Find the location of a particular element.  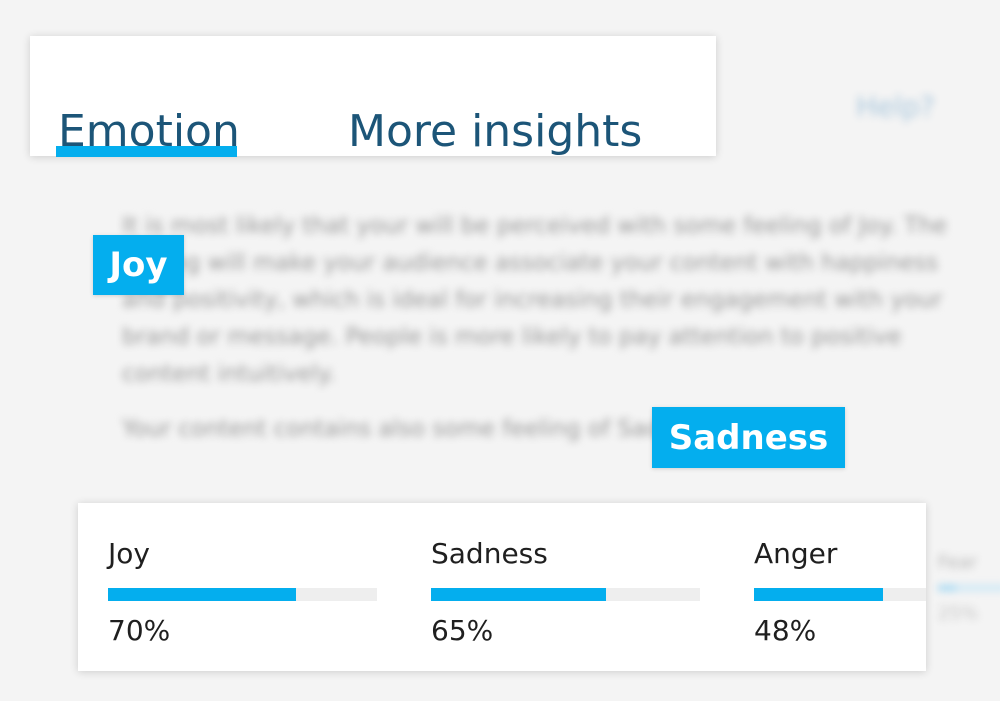

tabs-bar: Emotion More insights is located at coordinates (373, 96).